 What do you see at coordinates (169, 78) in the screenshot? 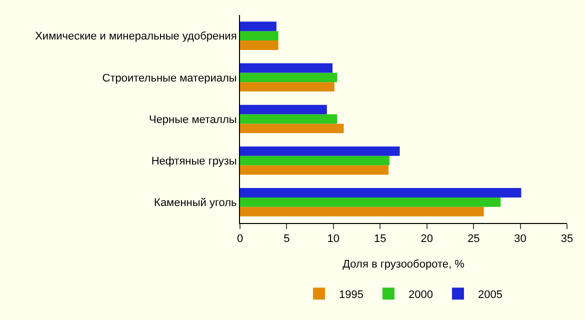
I see `y-tick-label: Строительные материалы` at bounding box center [169, 78].